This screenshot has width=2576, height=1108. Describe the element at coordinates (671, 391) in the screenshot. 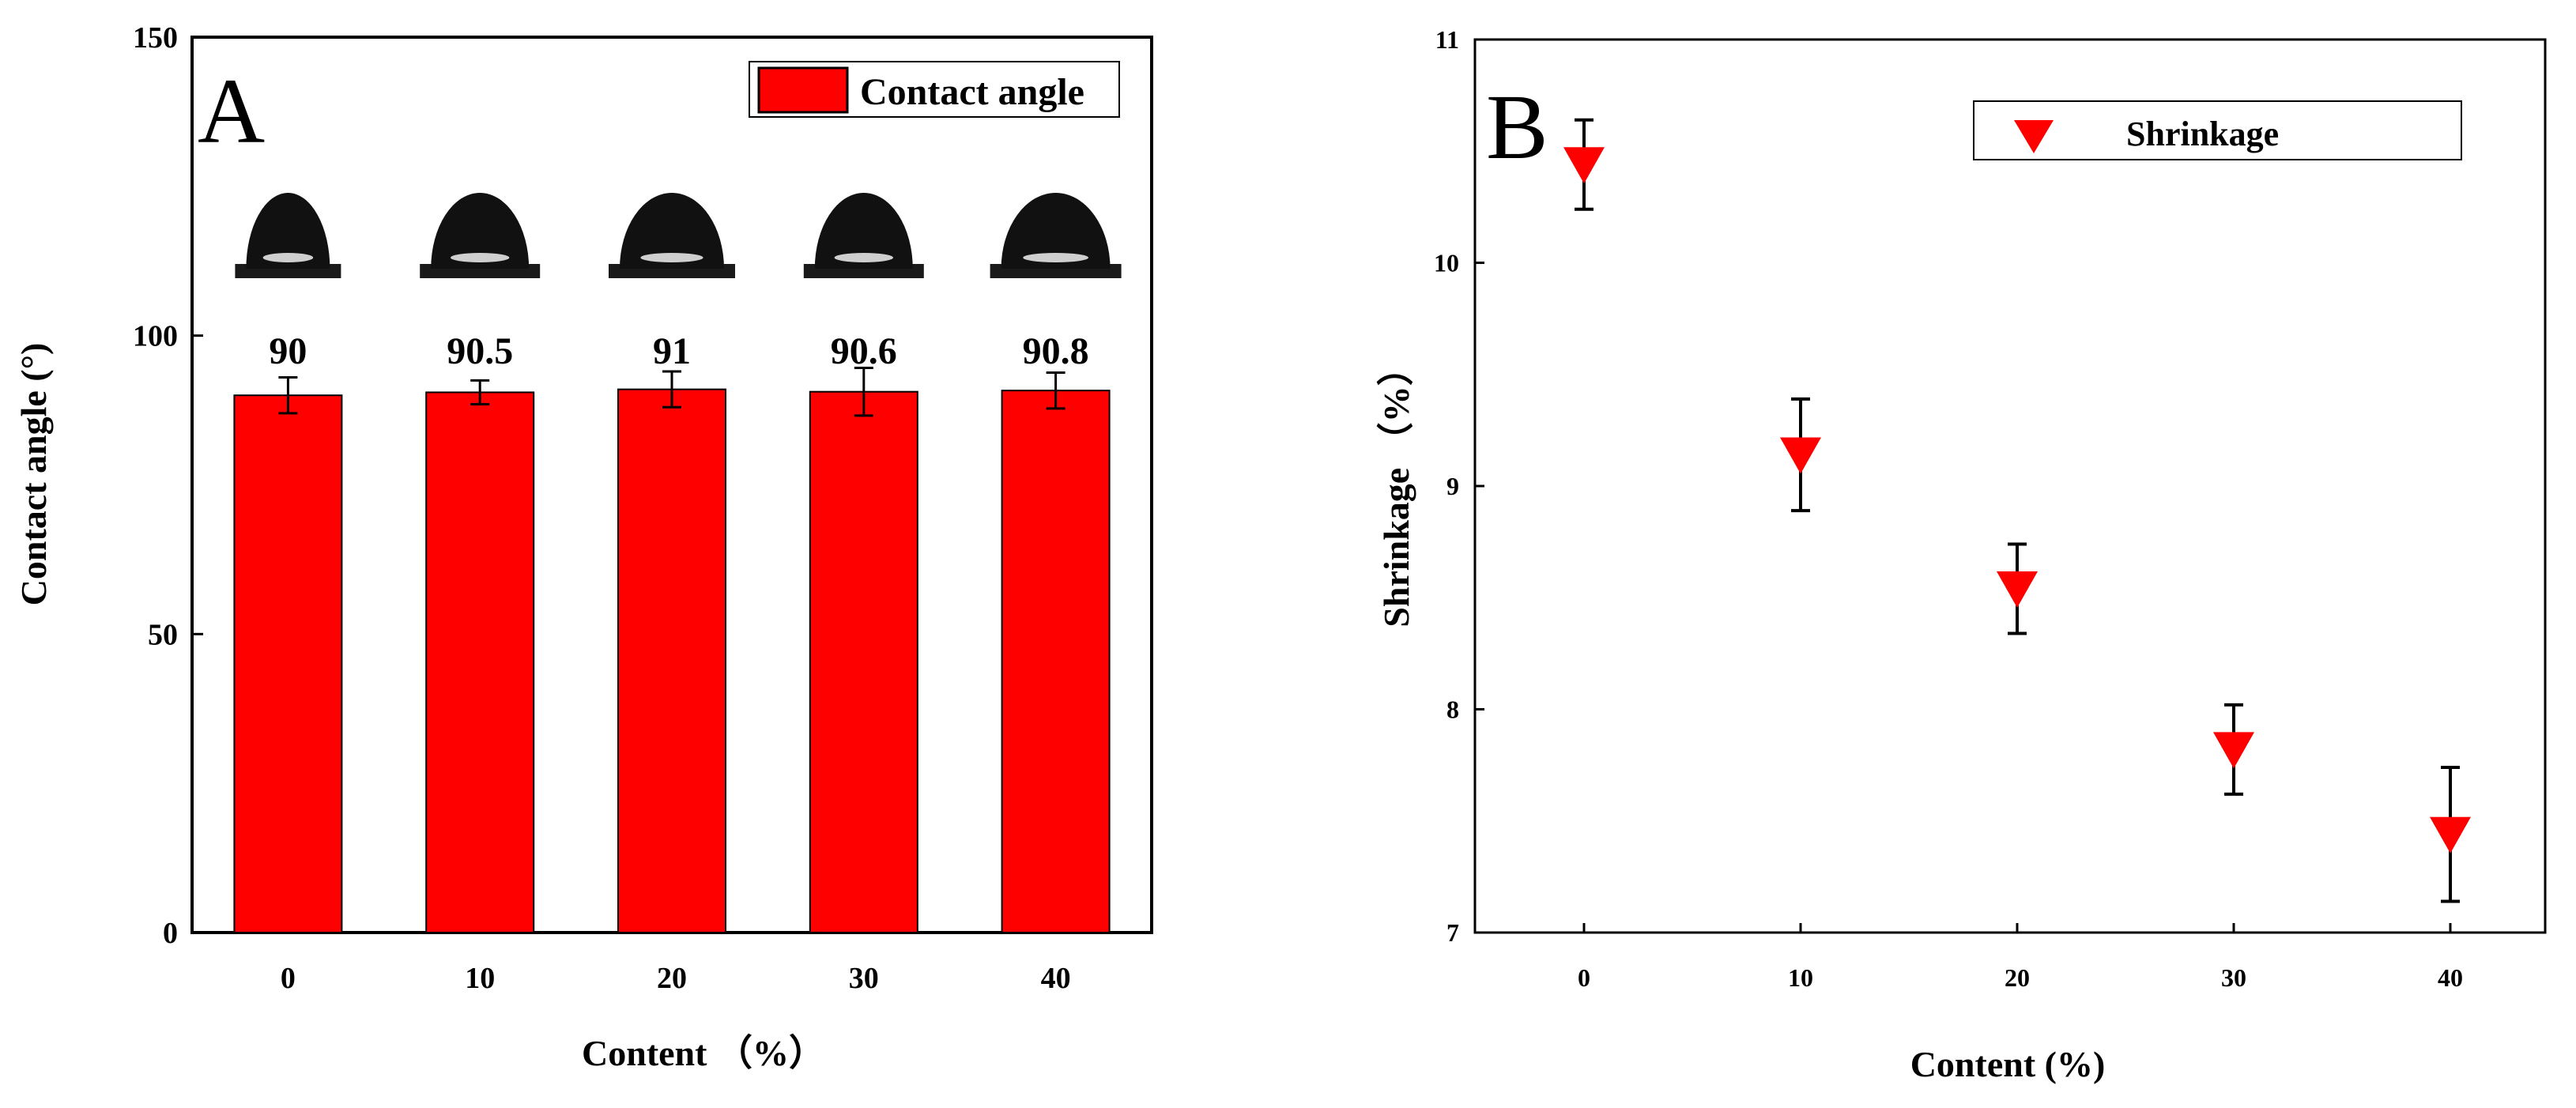

I see `panel-a-error-bars` at that location.